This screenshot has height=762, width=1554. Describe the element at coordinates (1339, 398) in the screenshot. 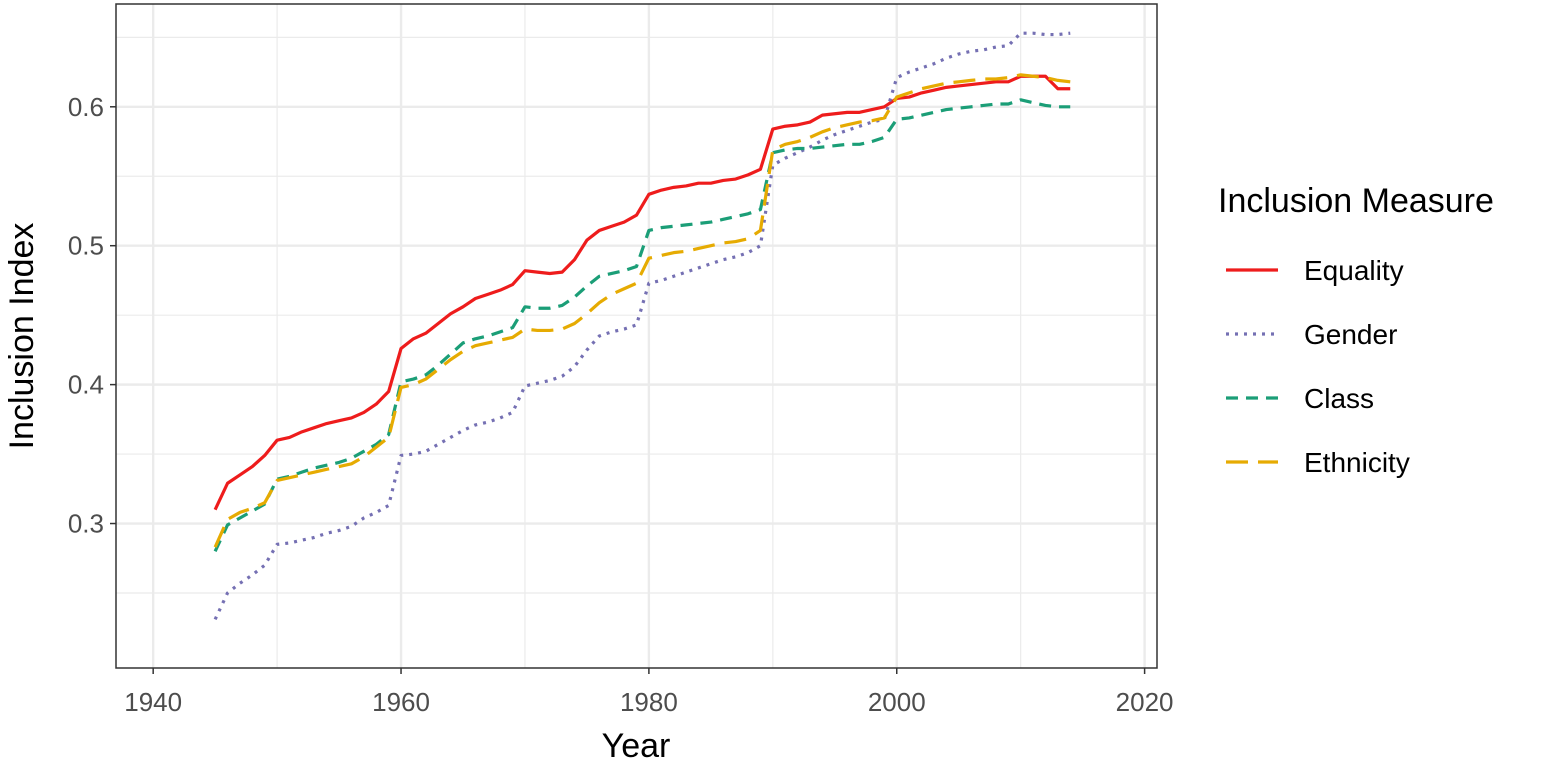

I see `legend-label-class: Class` at that location.